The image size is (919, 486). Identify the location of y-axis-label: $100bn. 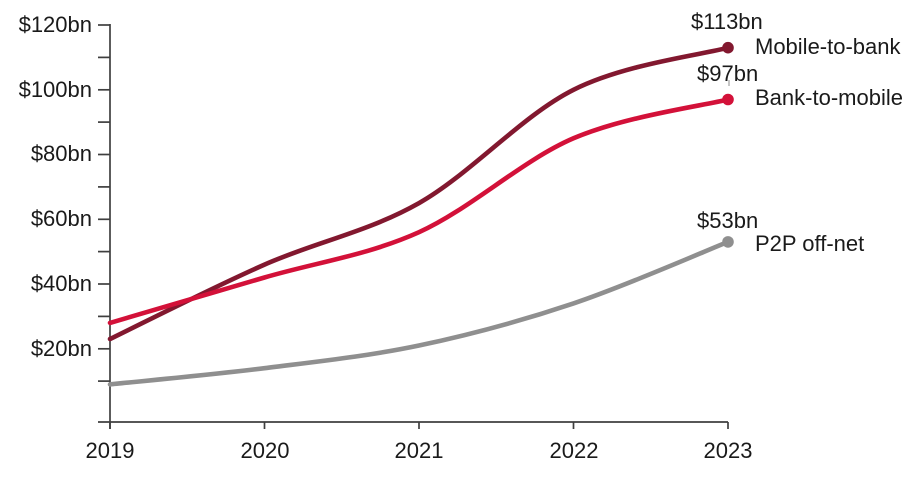
(55, 89).